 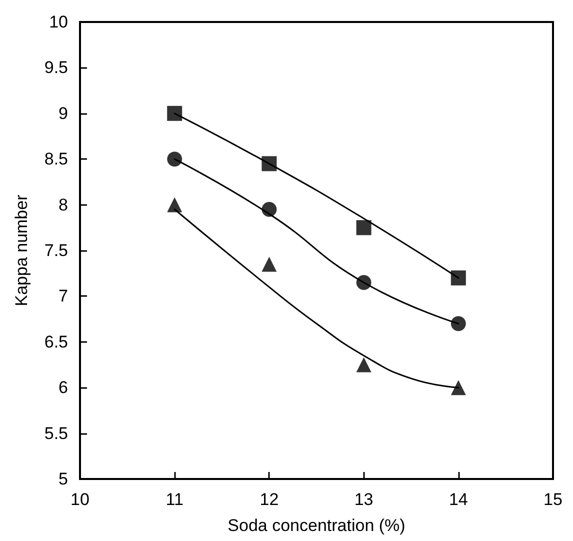 What do you see at coordinates (80, 499) in the screenshot?
I see `x-tick-label: 10` at bounding box center [80, 499].